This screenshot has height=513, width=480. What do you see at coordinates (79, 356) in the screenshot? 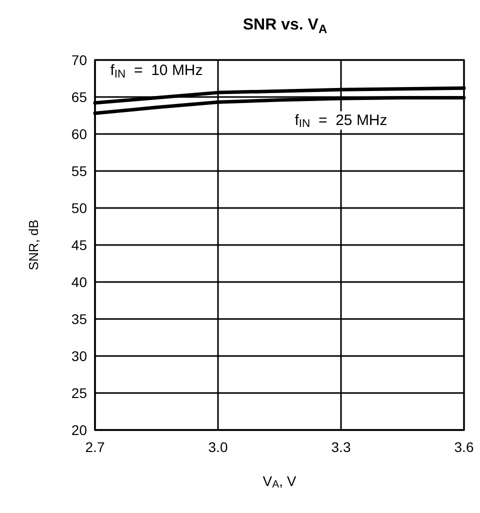
I see `y-tick-label: 30` at bounding box center [79, 356].